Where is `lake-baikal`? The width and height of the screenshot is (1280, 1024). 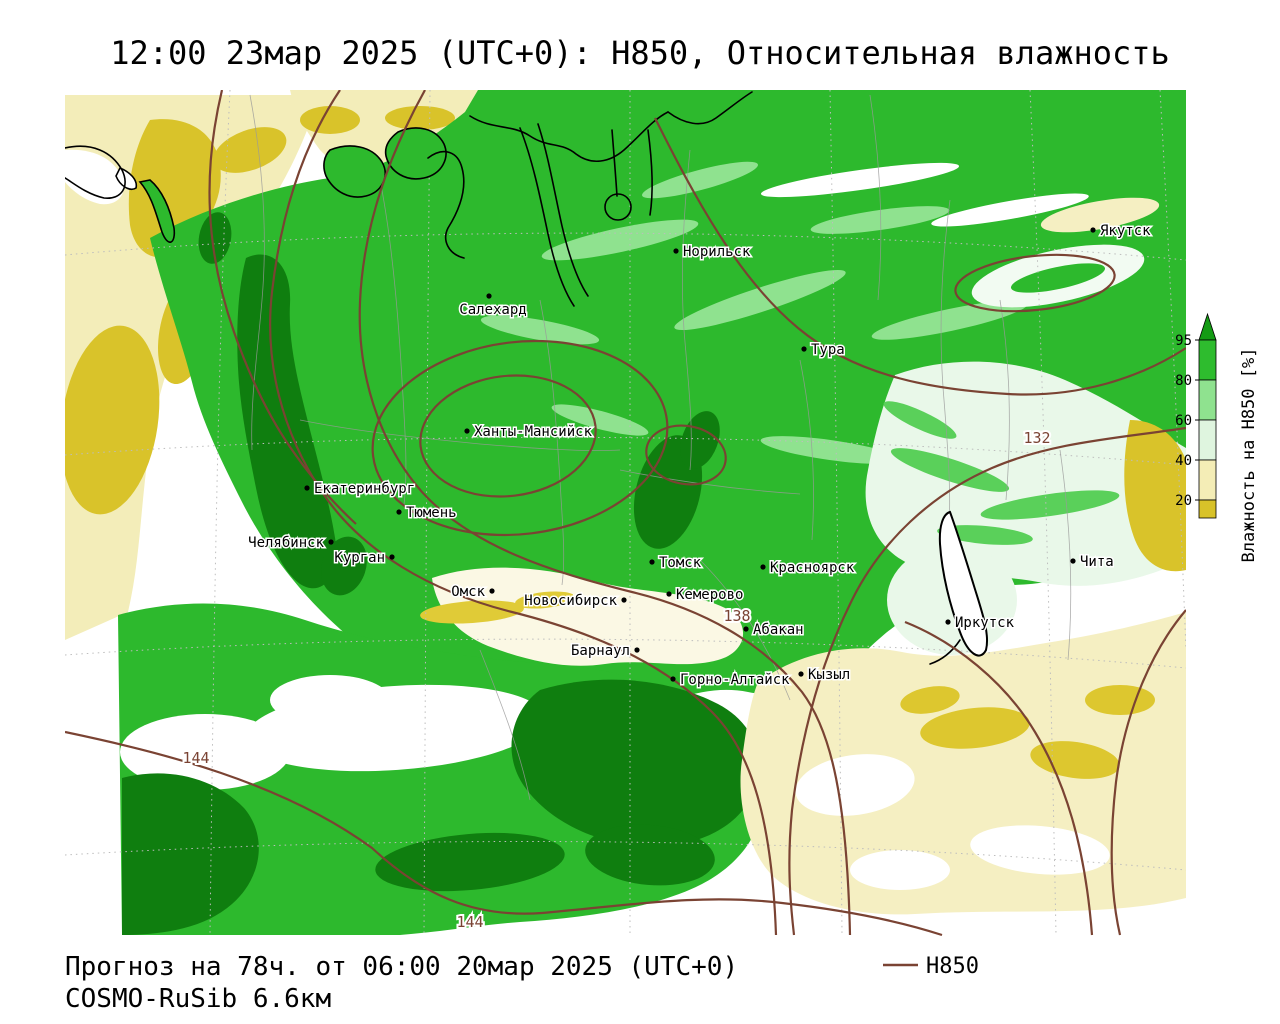 lake-baikal is located at coordinates (963, 583).